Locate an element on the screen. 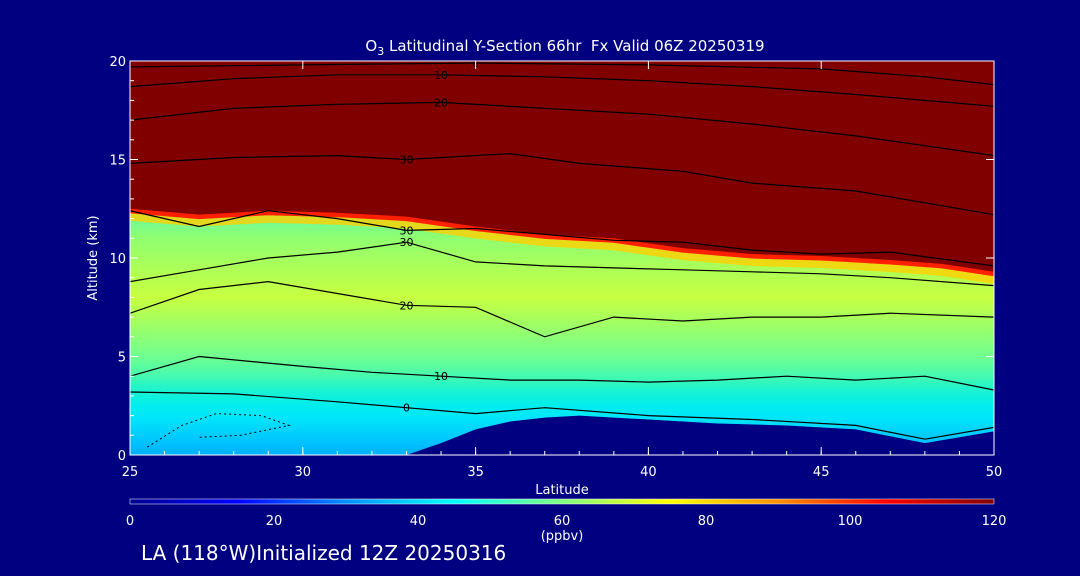 The width and height of the screenshot is (1080, 576). colorbar is located at coordinates (562, 501).